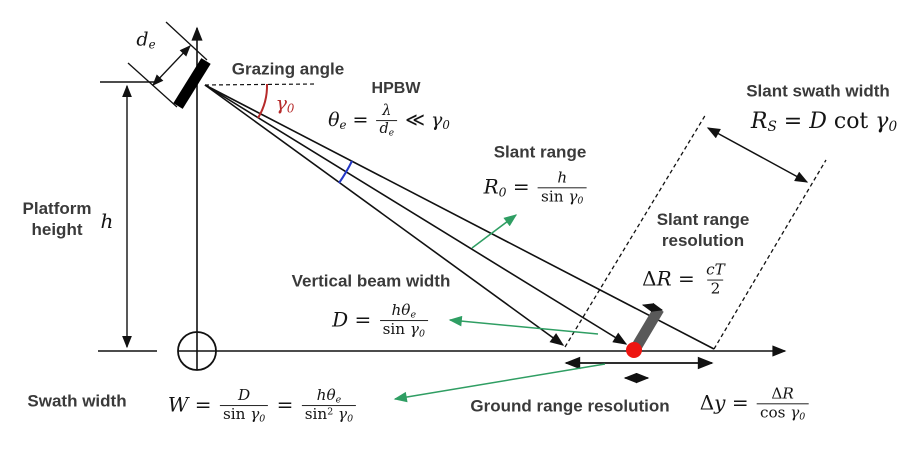 The image size is (924, 454). What do you see at coordinates (77, 401) in the screenshot?
I see `swath-width-label: Swath width` at bounding box center [77, 401].